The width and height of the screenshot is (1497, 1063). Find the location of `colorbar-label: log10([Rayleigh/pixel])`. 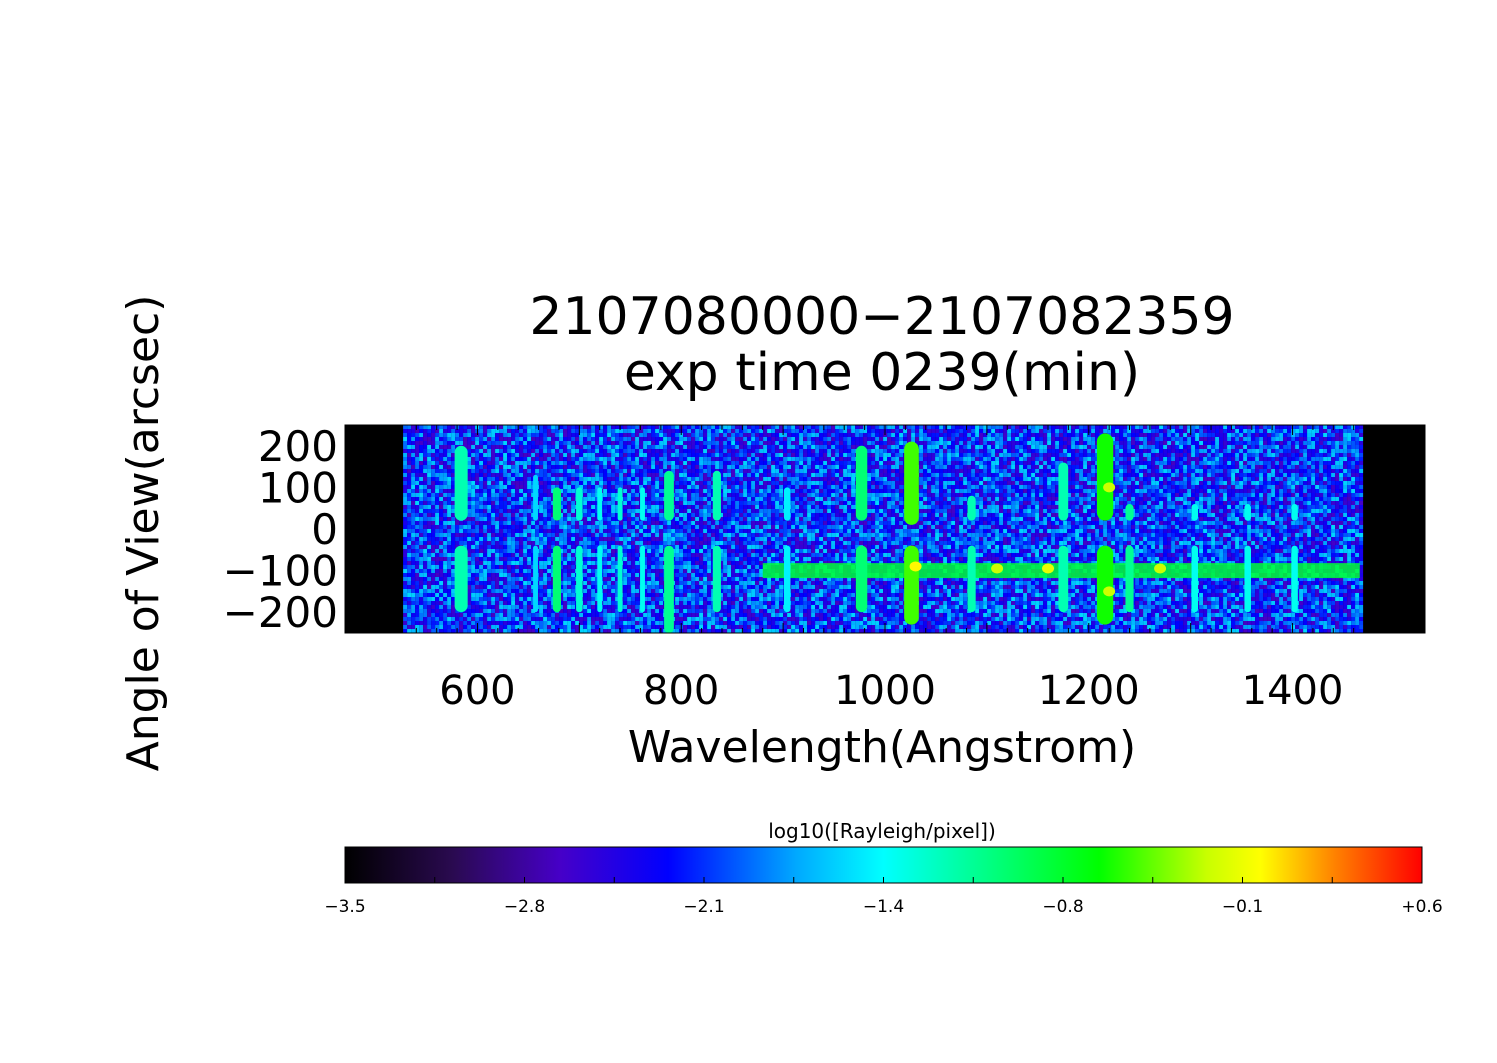

colorbar-label: log10([Rayleigh/pixel]) is located at coordinates (882, 831).